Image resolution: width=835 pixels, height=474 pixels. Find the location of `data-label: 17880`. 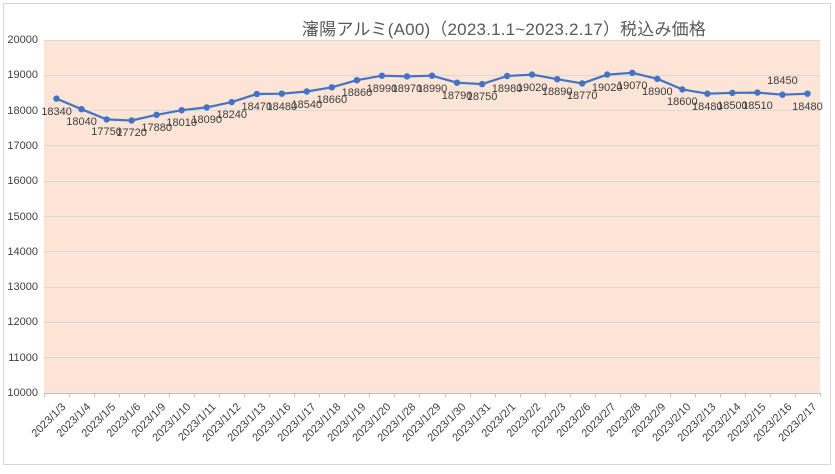

data-label: 17880 is located at coordinates (156, 127).